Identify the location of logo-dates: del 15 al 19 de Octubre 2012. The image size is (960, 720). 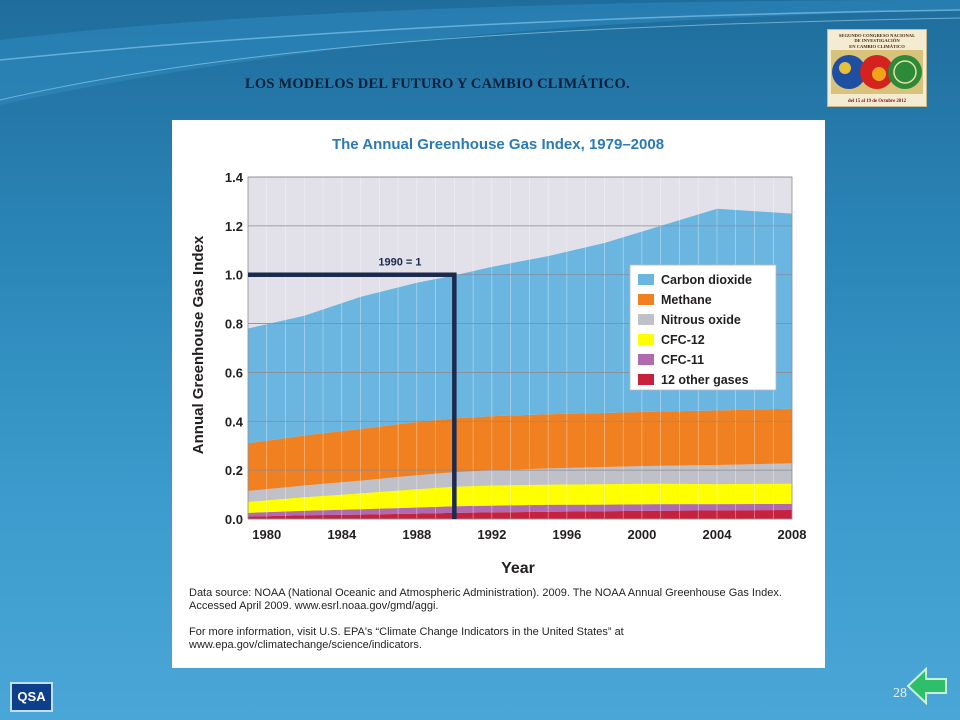
(876, 101).